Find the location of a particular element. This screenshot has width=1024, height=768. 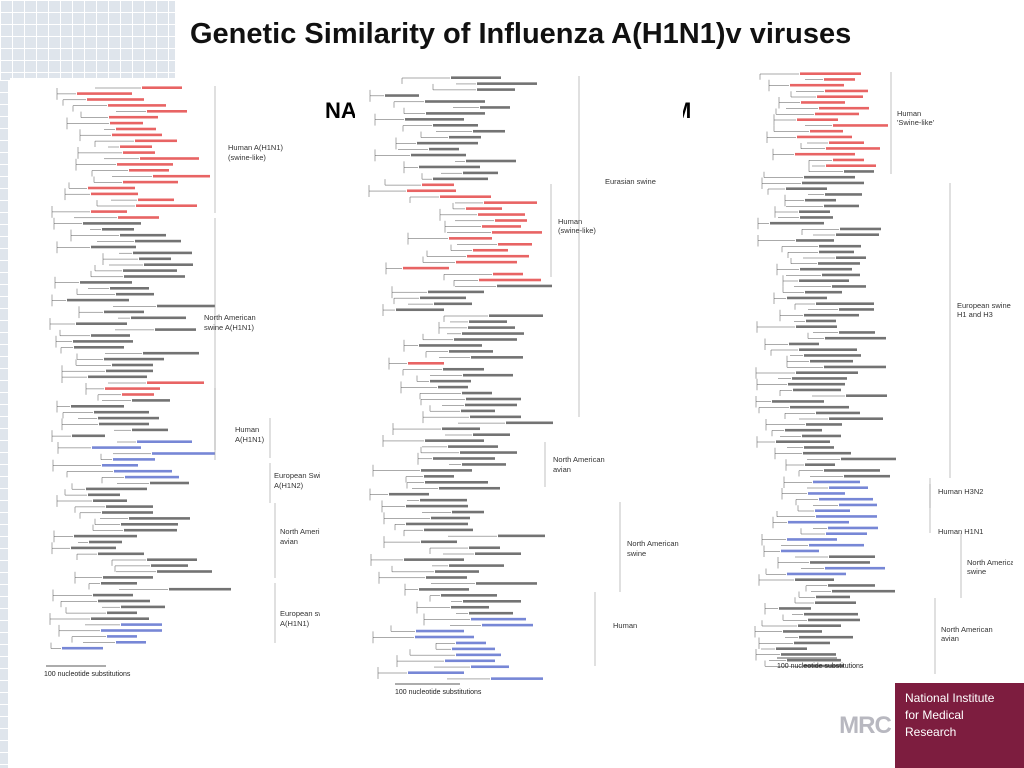

na-clade-label: North American is located at coordinates (653, 543).